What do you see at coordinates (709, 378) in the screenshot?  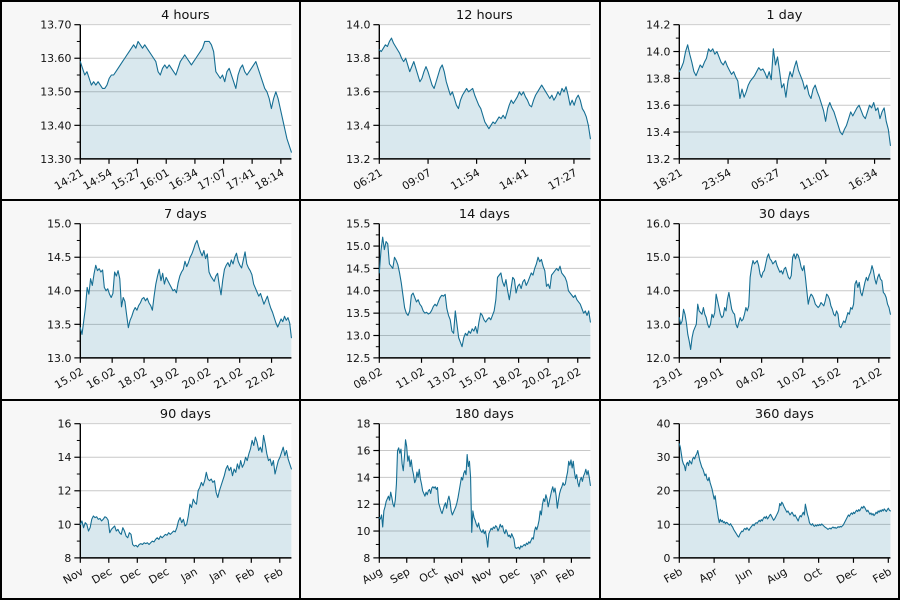 I see `svg-text: 29.01` at bounding box center [709, 378].